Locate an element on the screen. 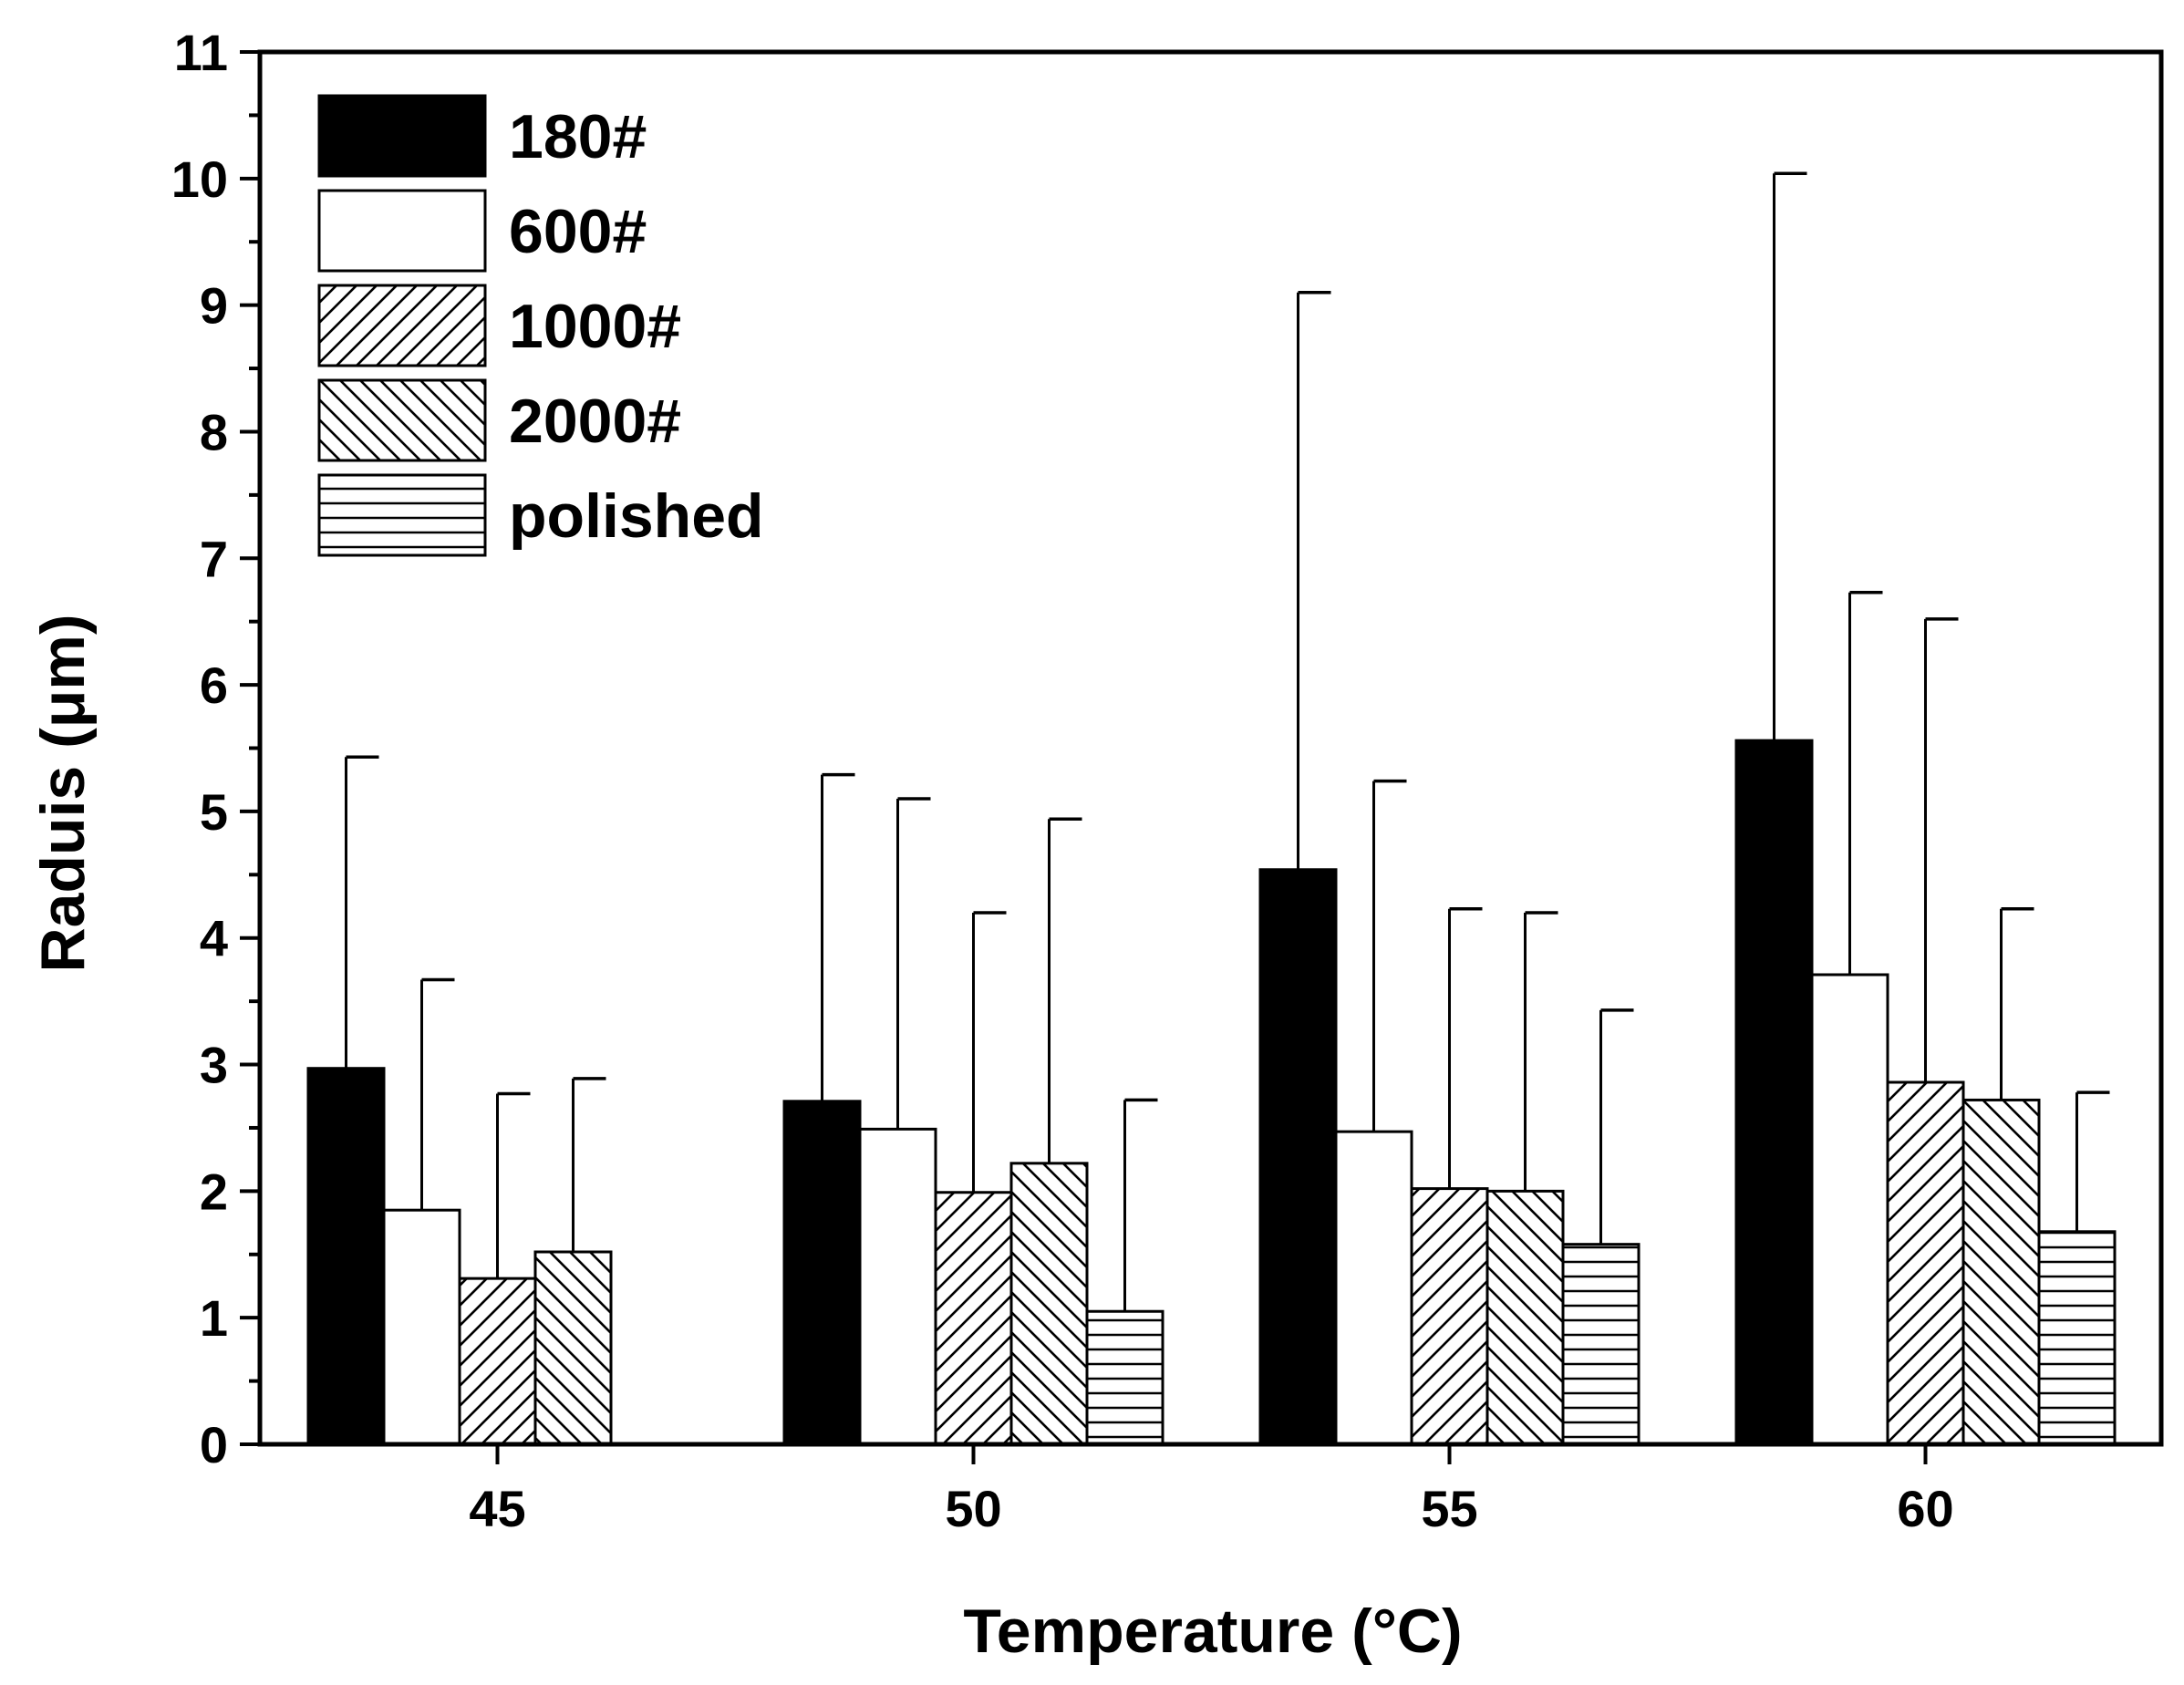 The image size is (2184, 1685). y-tick-label: 8 is located at coordinates (214, 432).